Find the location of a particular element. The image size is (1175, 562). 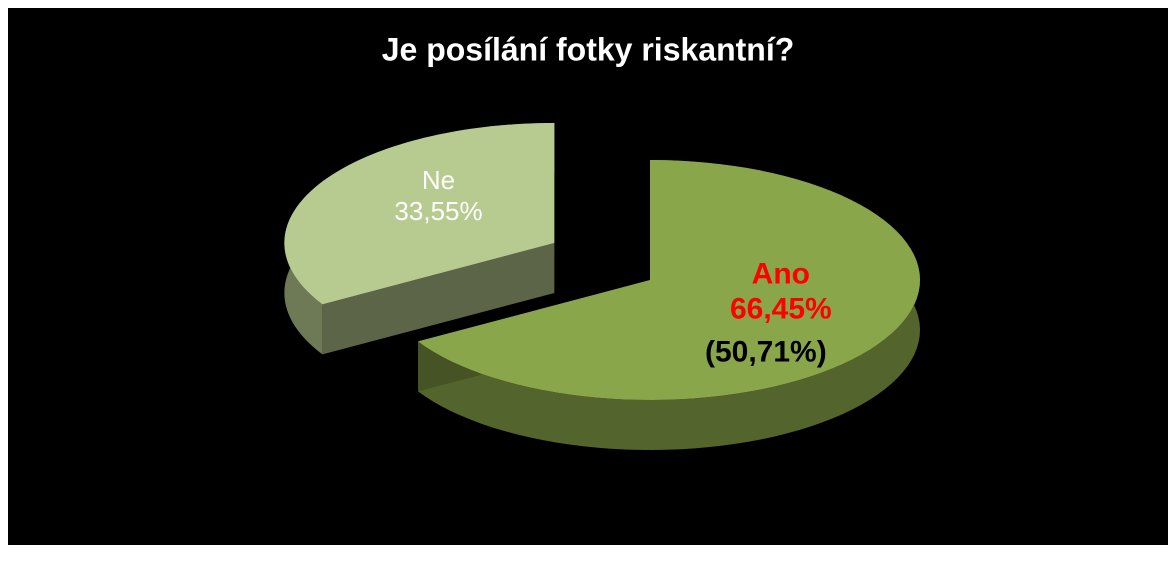

slice-radial-wall is located at coordinates (438, 298).